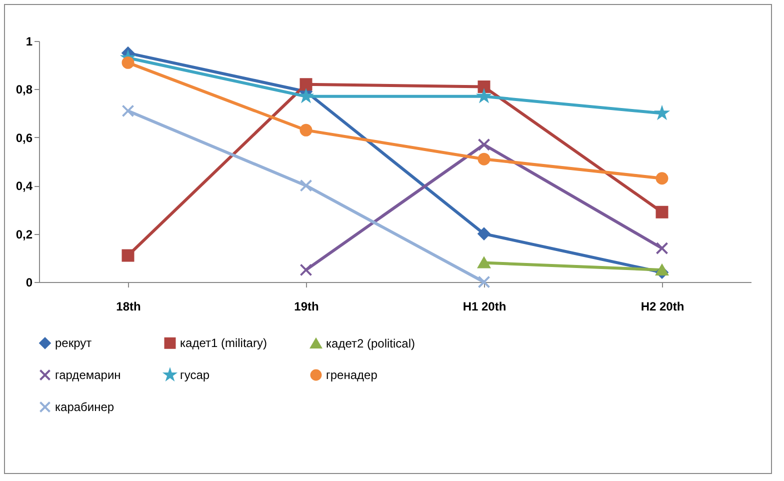  Describe the element at coordinates (352, 375) in the screenshot. I see `legend-label: гренадер` at that location.